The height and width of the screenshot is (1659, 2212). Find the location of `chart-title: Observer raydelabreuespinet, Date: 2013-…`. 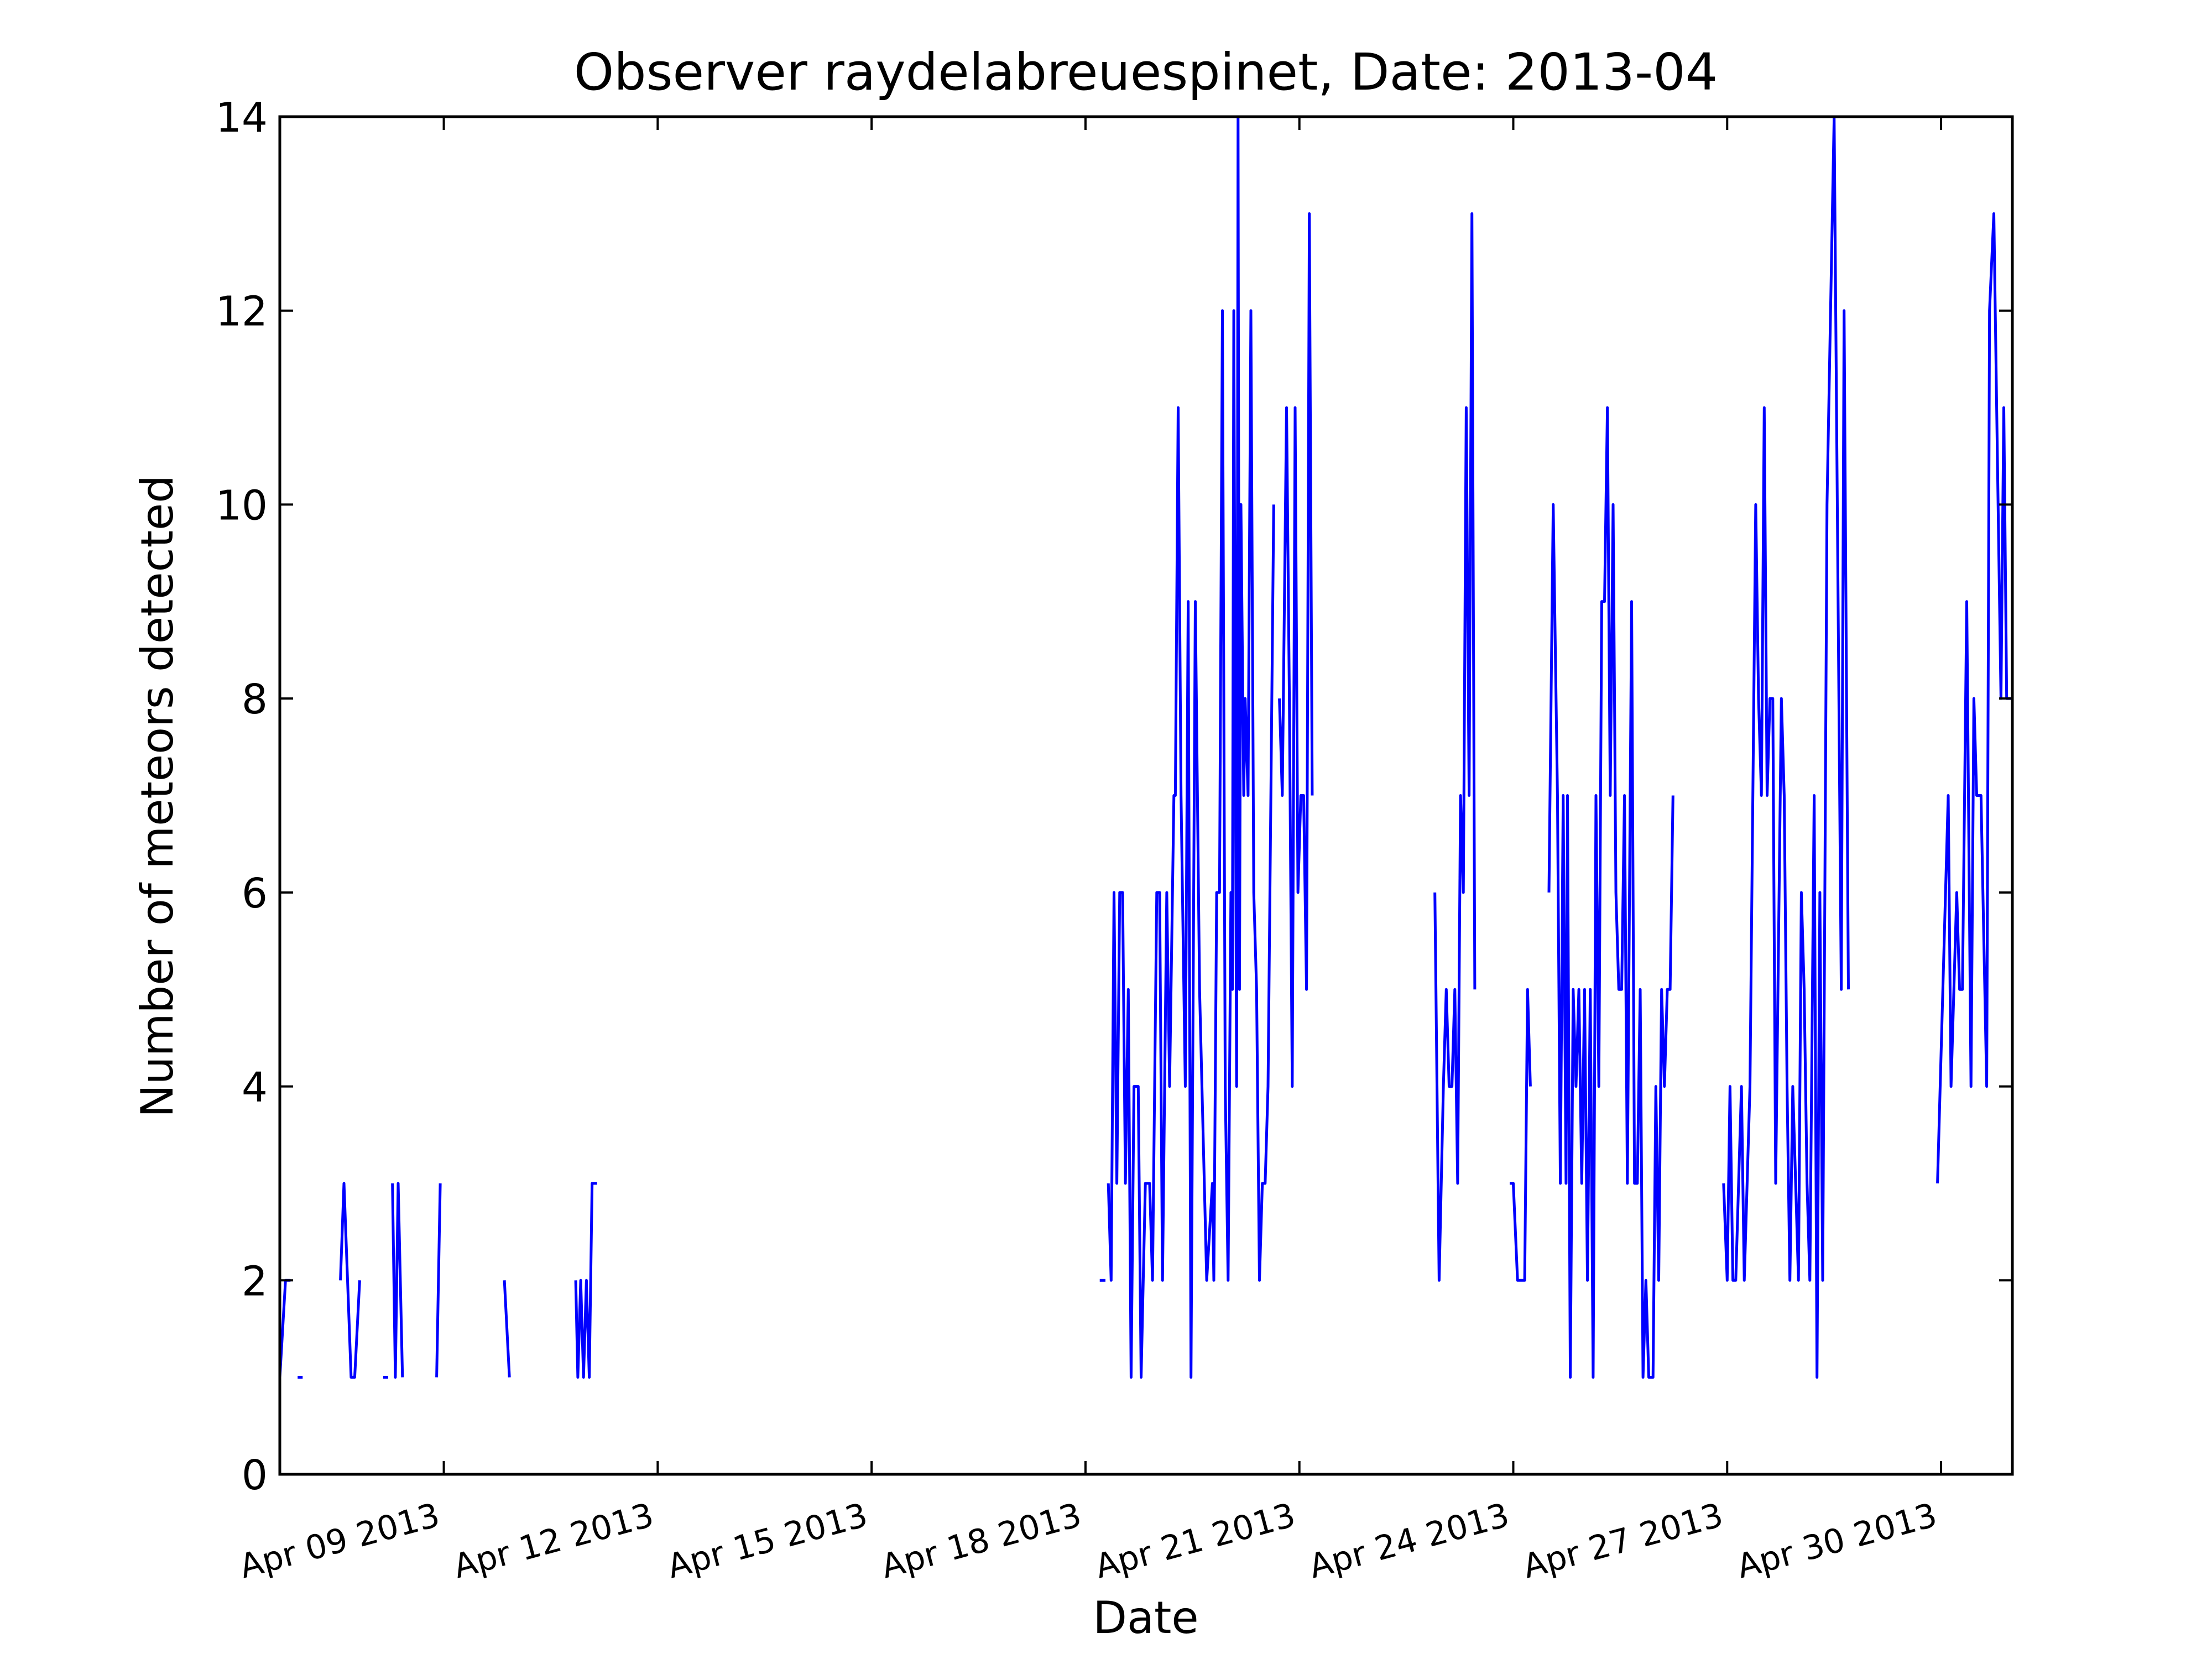

chart-title: Observer raydelabreuespinet, Date: 2013-… is located at coordinates (1146, 73).